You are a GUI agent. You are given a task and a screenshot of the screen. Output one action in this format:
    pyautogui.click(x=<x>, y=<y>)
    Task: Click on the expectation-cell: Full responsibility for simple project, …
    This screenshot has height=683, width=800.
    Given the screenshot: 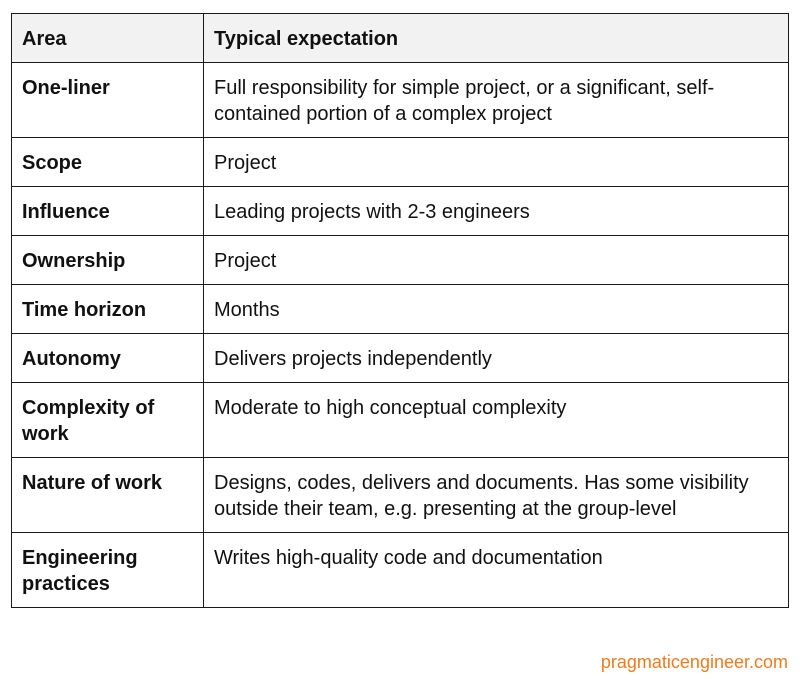 What is the action you would take?
    pyautogui.click(x=496, y=100)
    